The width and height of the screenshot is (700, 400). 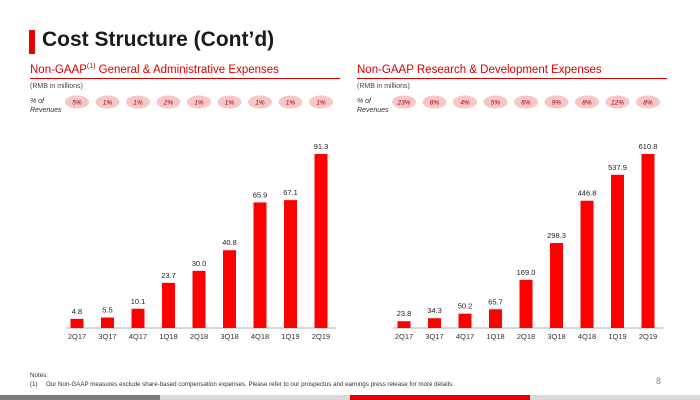 What do you see at coordinates (615, 397) in the screenshot?
I see `footer-stripe-light-right` at bounding box center [615, 397].